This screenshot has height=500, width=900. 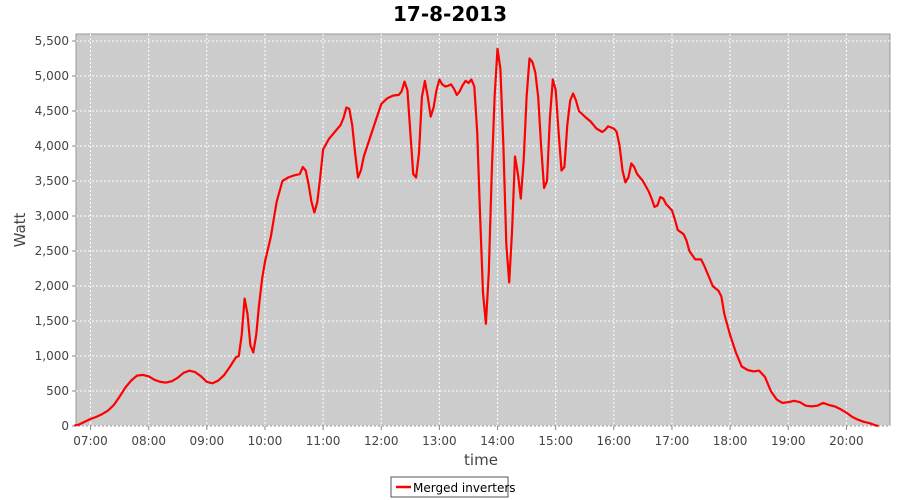 What do you see at coordinates (788, 441) in the screenshot?
I see `x-tick-label: 19:00` at bounding box center [788, 441].